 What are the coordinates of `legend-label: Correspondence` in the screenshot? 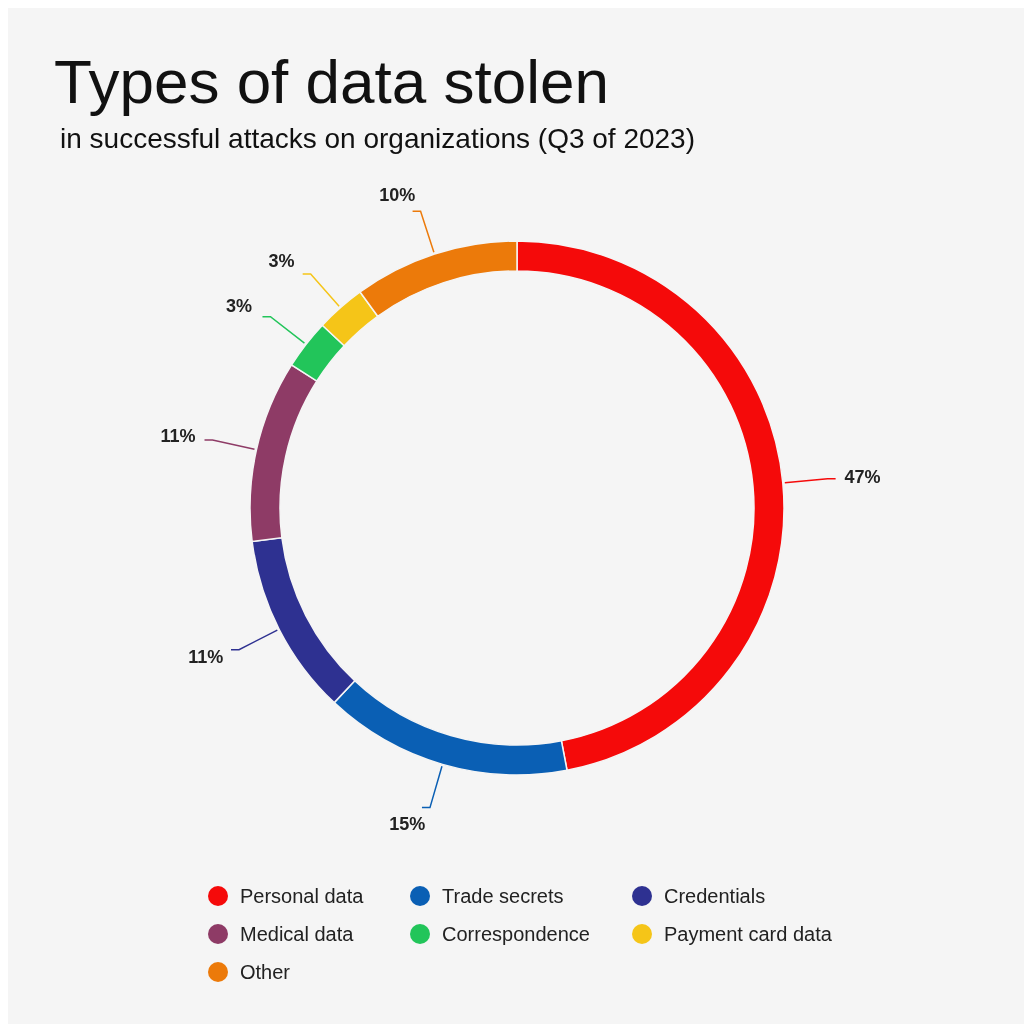 It's located at (516, 934).